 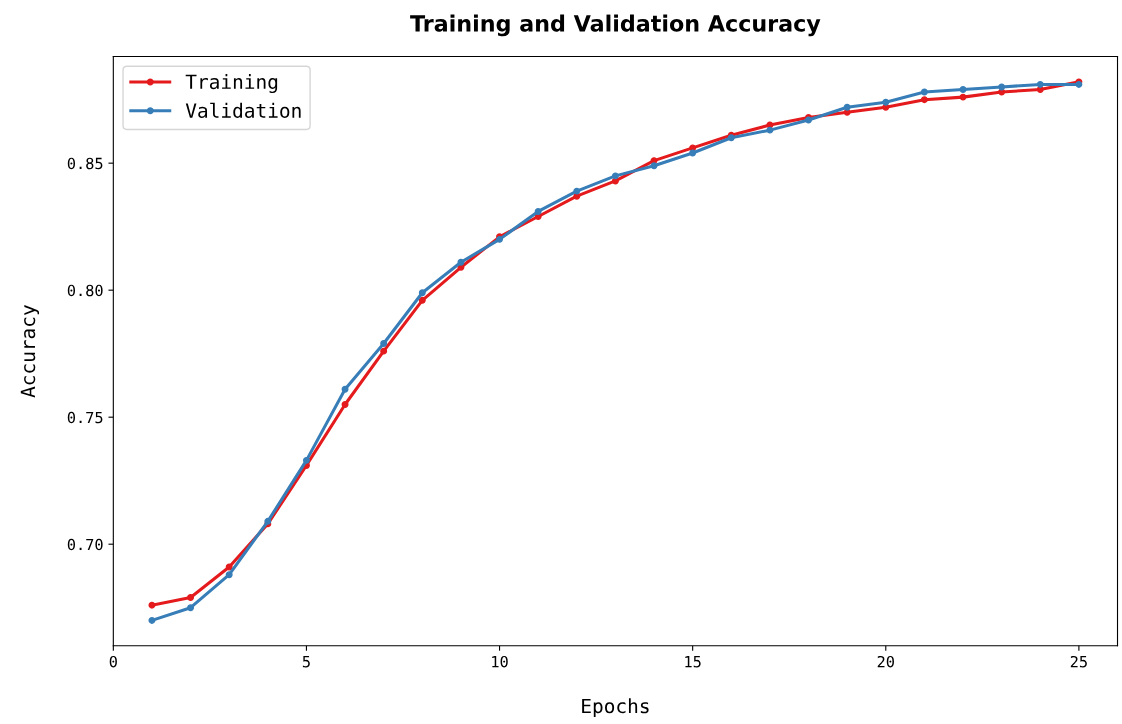 I want to click on y-axis-title: Accuracy, so click(x=30, y=351).